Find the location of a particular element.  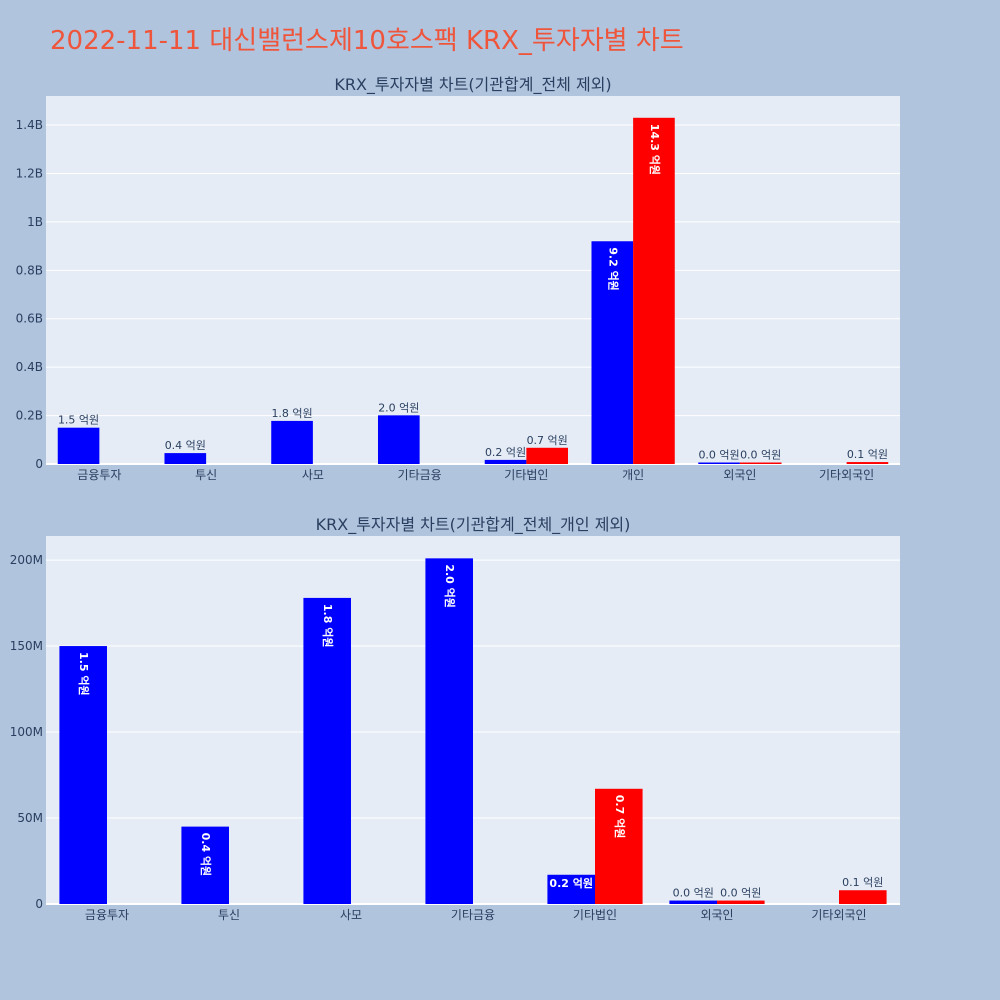

data-label: 14.3 억원 is located at coordinates (655, 149).